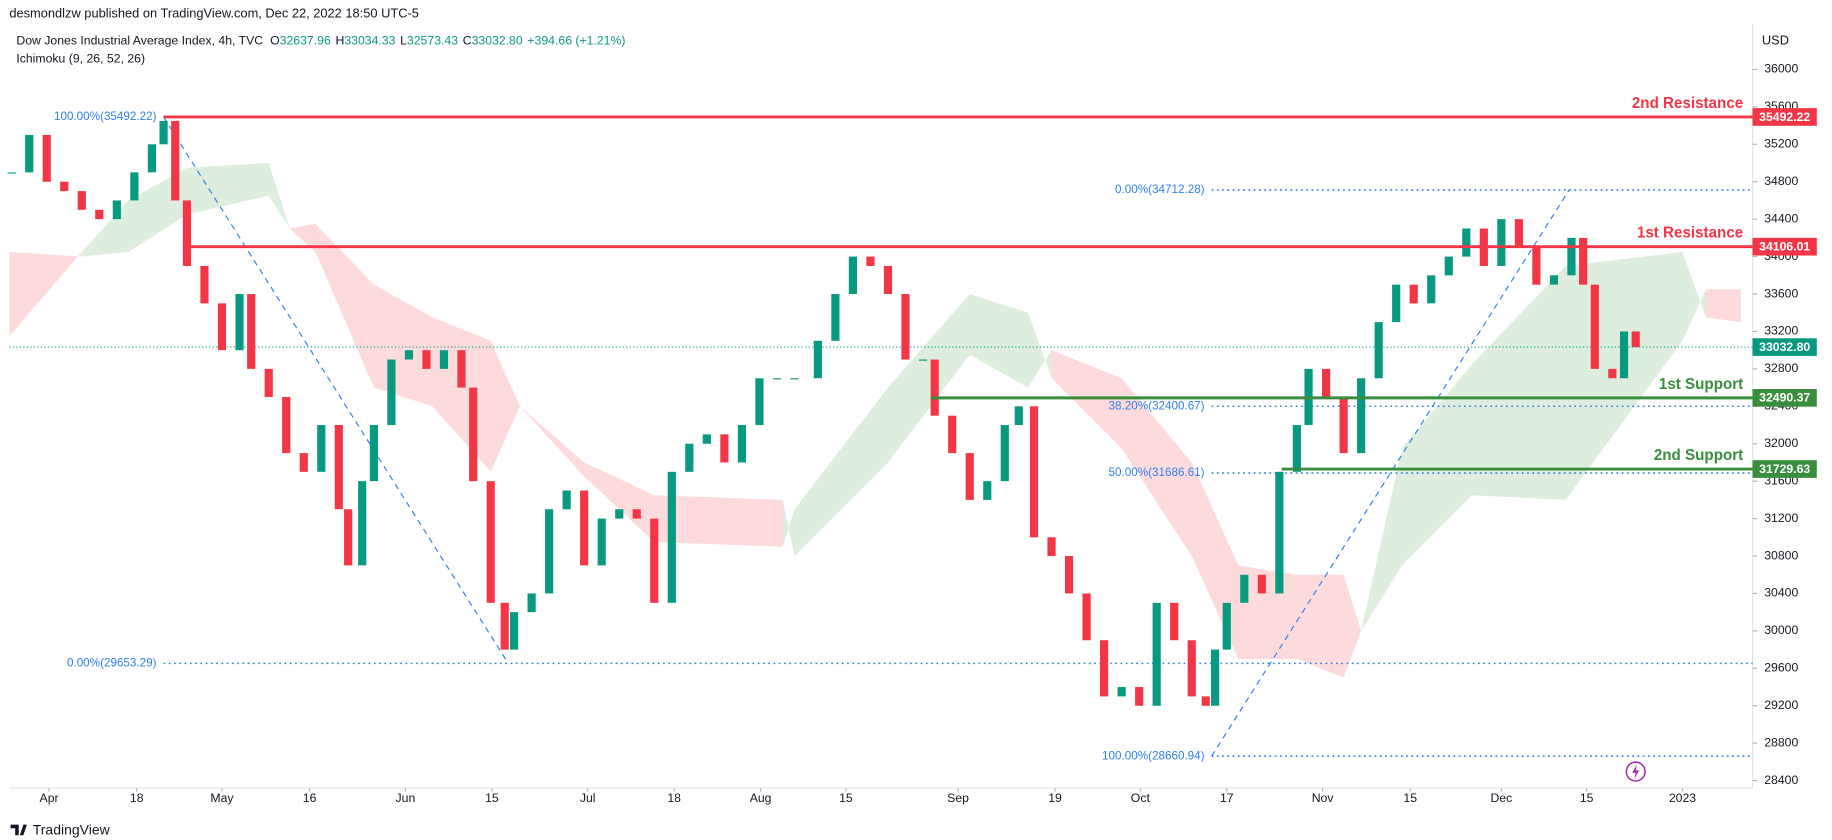  Describe the element at coordinates (49, 798) in the screenshot. I see `x-tick-label: Apr` at that location.